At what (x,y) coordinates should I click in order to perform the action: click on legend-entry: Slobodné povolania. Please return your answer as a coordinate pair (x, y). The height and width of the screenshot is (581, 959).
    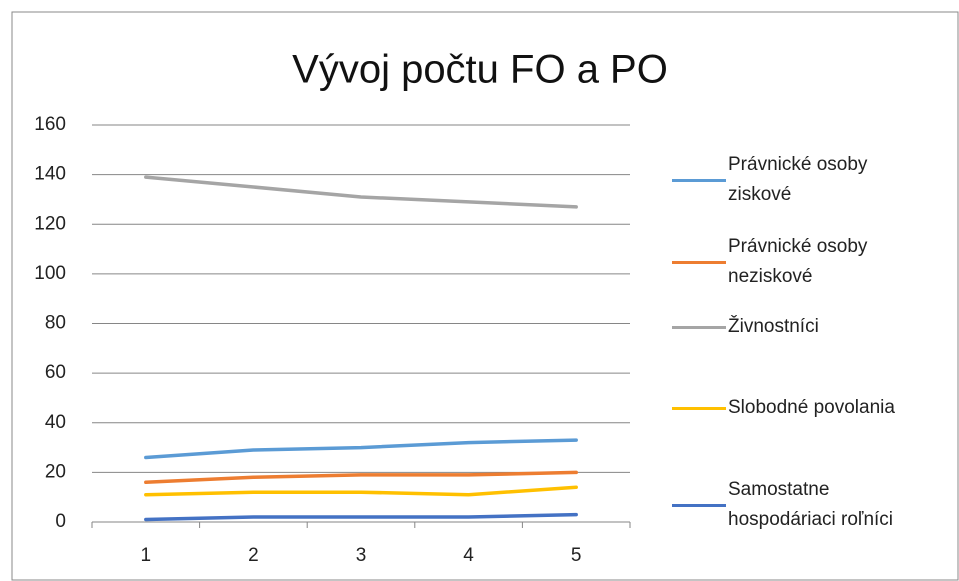
    Looking at the image, I should click on (812, 408).